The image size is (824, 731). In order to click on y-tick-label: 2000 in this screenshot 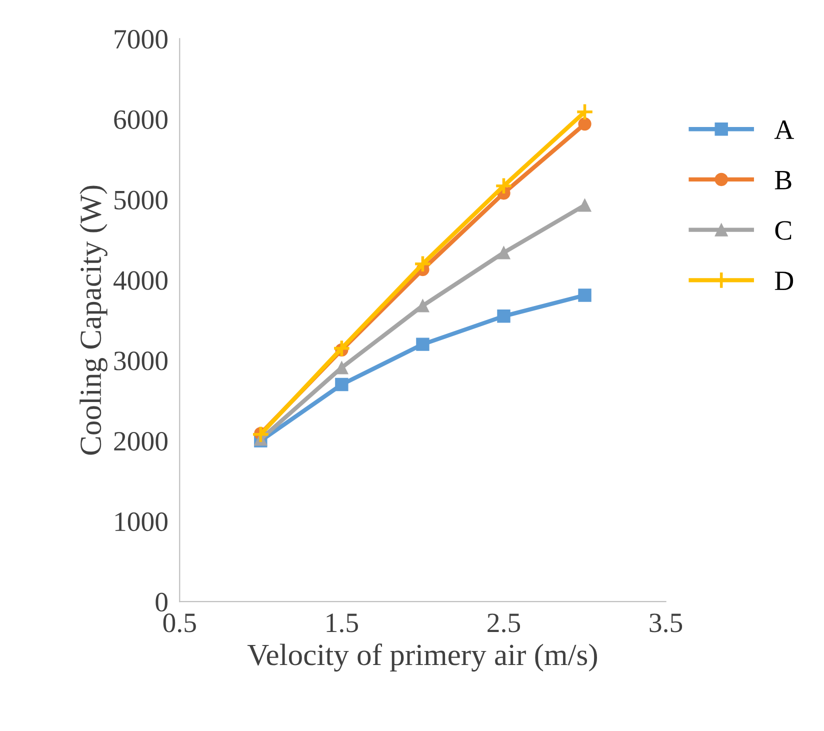, I will do `click(141, 441)`.